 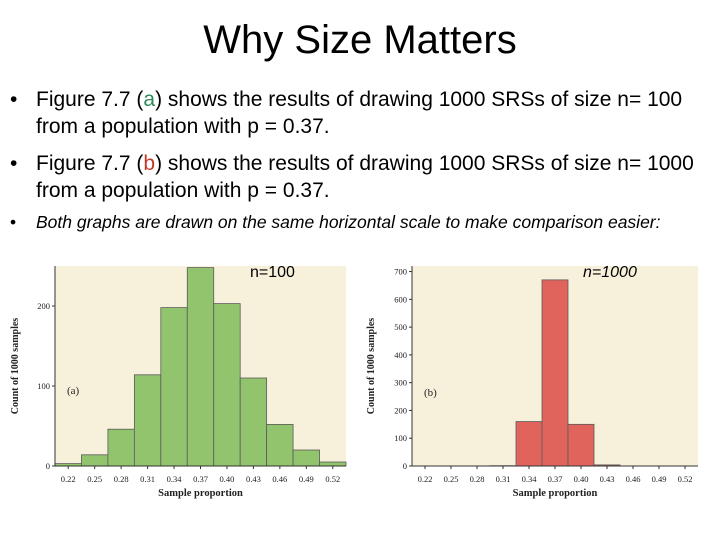 I want to click on y-tick-label: 700, so click(x=400, y=272).